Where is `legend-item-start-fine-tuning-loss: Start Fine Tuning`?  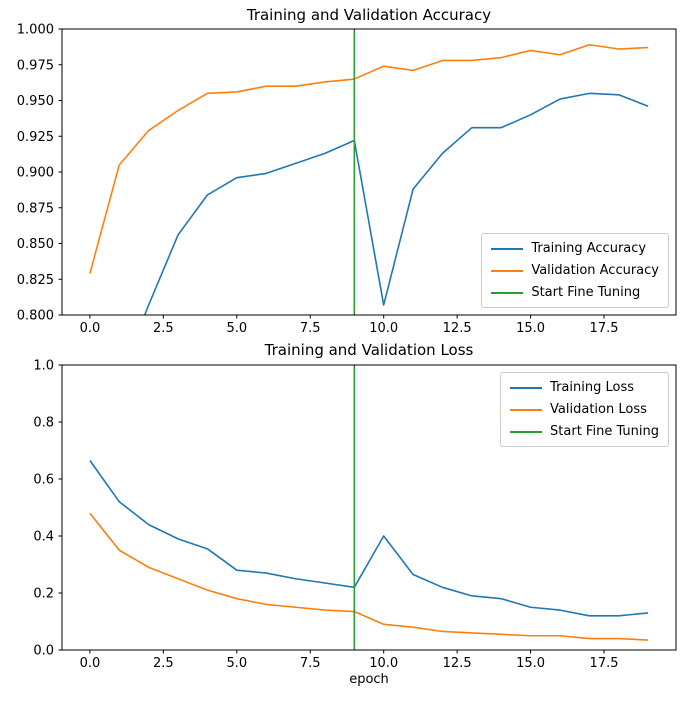 legend-item-start-fine-tuning-loss: Start Fine Tuning is located at coordinates (584, 431).